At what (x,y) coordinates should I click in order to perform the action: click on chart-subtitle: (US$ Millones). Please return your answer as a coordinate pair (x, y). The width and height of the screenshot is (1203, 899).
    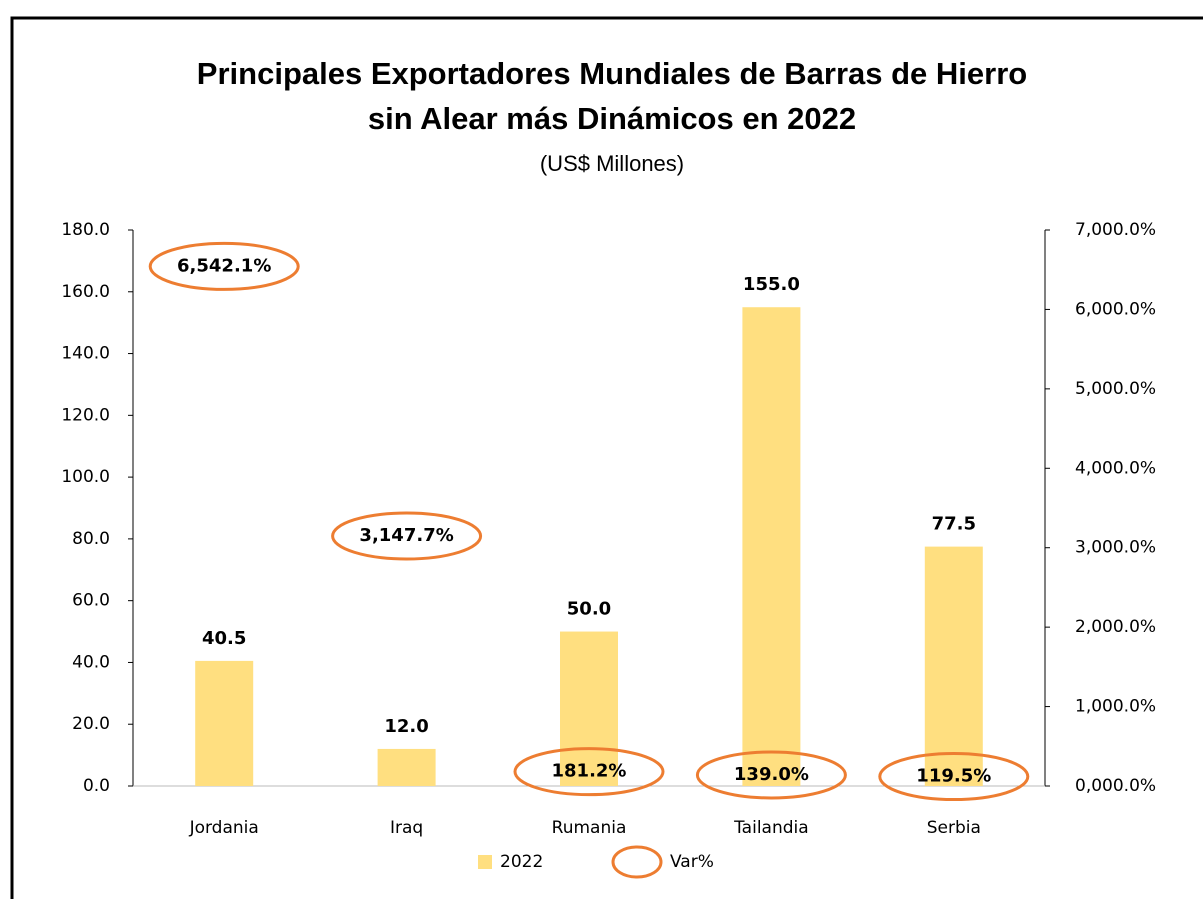
    Looking at the image, I should click on (612, 163).